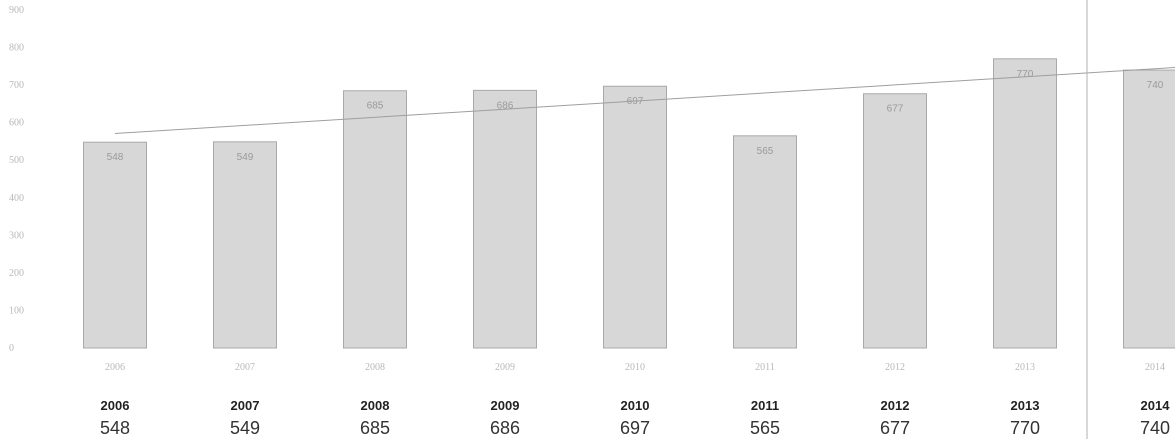 Image resolution: width=1175 pixels, height=439 pixels. Describe the element at coordinates (505, 367) in the screenshot. I see `x-tick-label: 2009` at that location.